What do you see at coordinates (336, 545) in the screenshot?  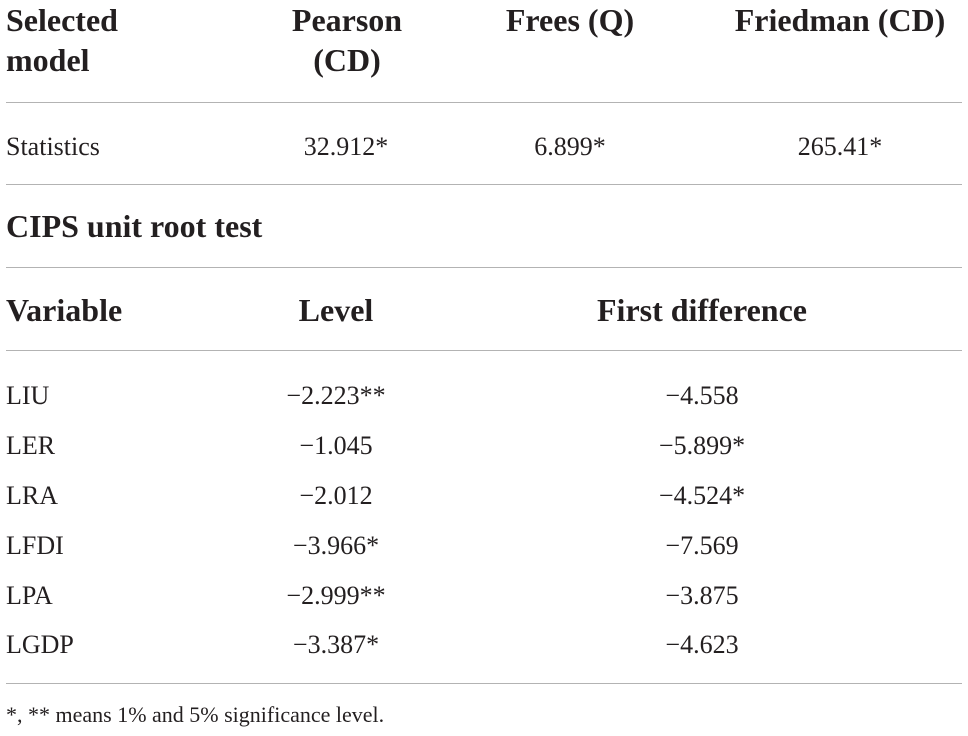 I see `cips-level: −3.966*` at bounding box center [336, 545].